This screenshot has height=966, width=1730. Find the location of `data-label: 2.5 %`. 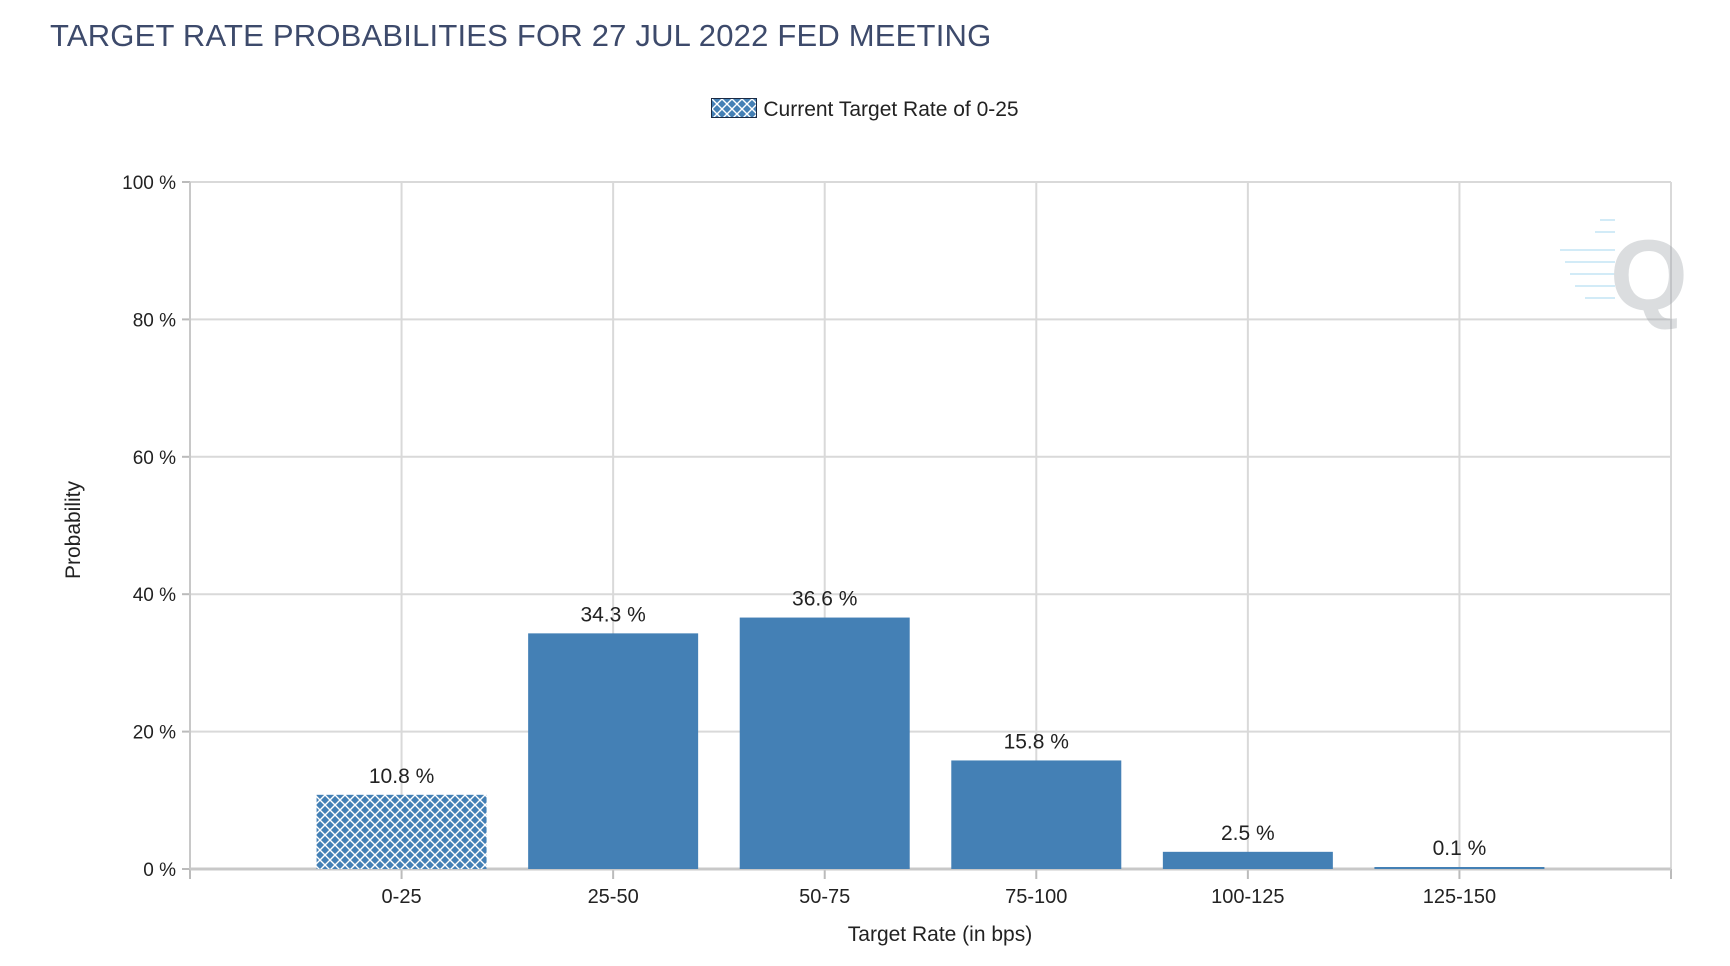

data-label: 2.5 % is located at coordinates (1248, 833).